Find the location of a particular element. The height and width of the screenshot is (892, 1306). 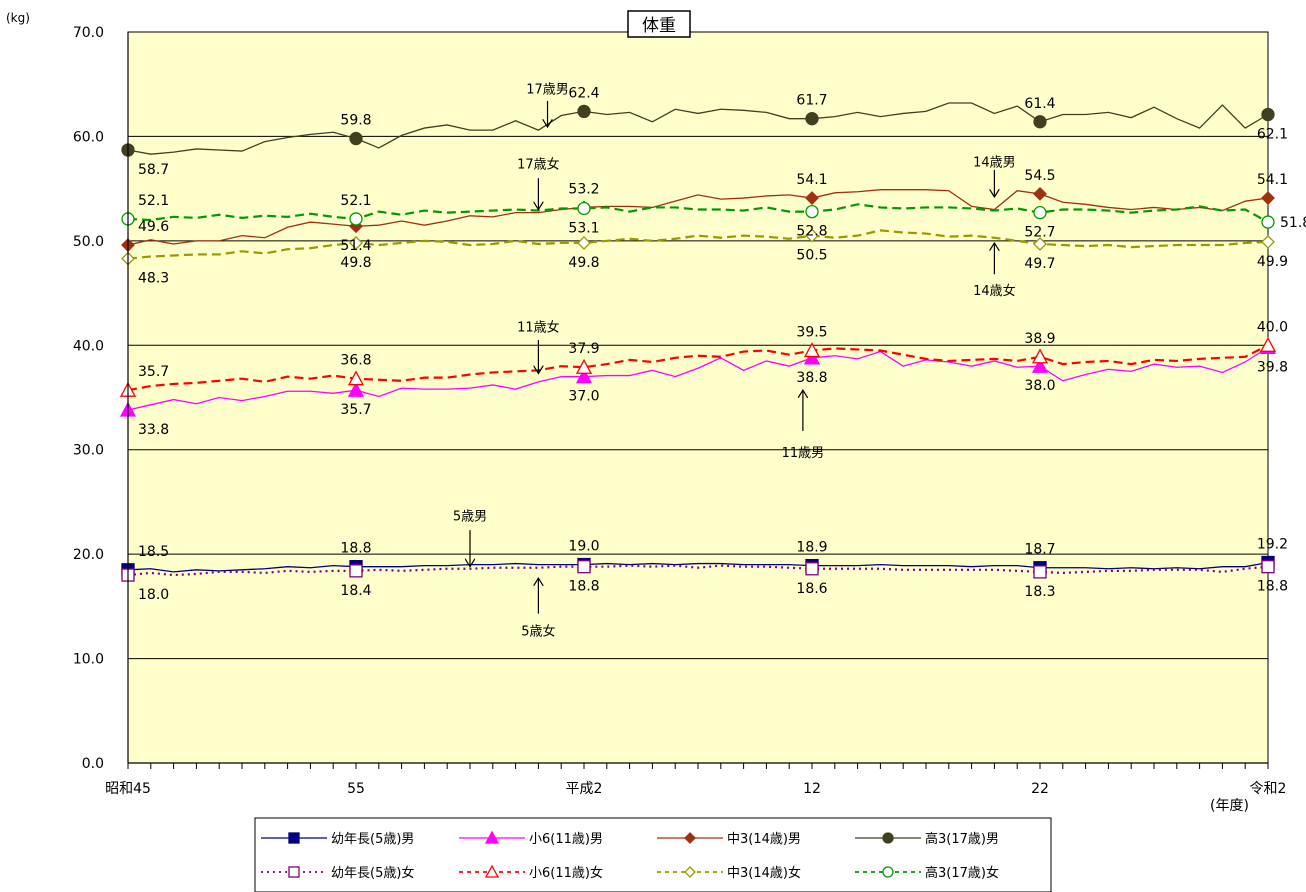

data-label: 18.0 is located at coordinates (153, 595).